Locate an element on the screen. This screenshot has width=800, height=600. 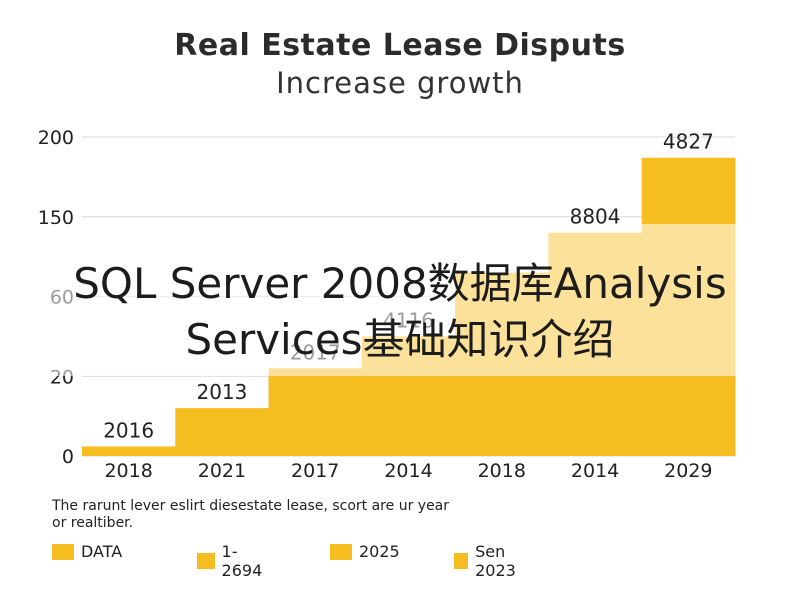
legend-item: DATA is located at coordinates (87, 551).